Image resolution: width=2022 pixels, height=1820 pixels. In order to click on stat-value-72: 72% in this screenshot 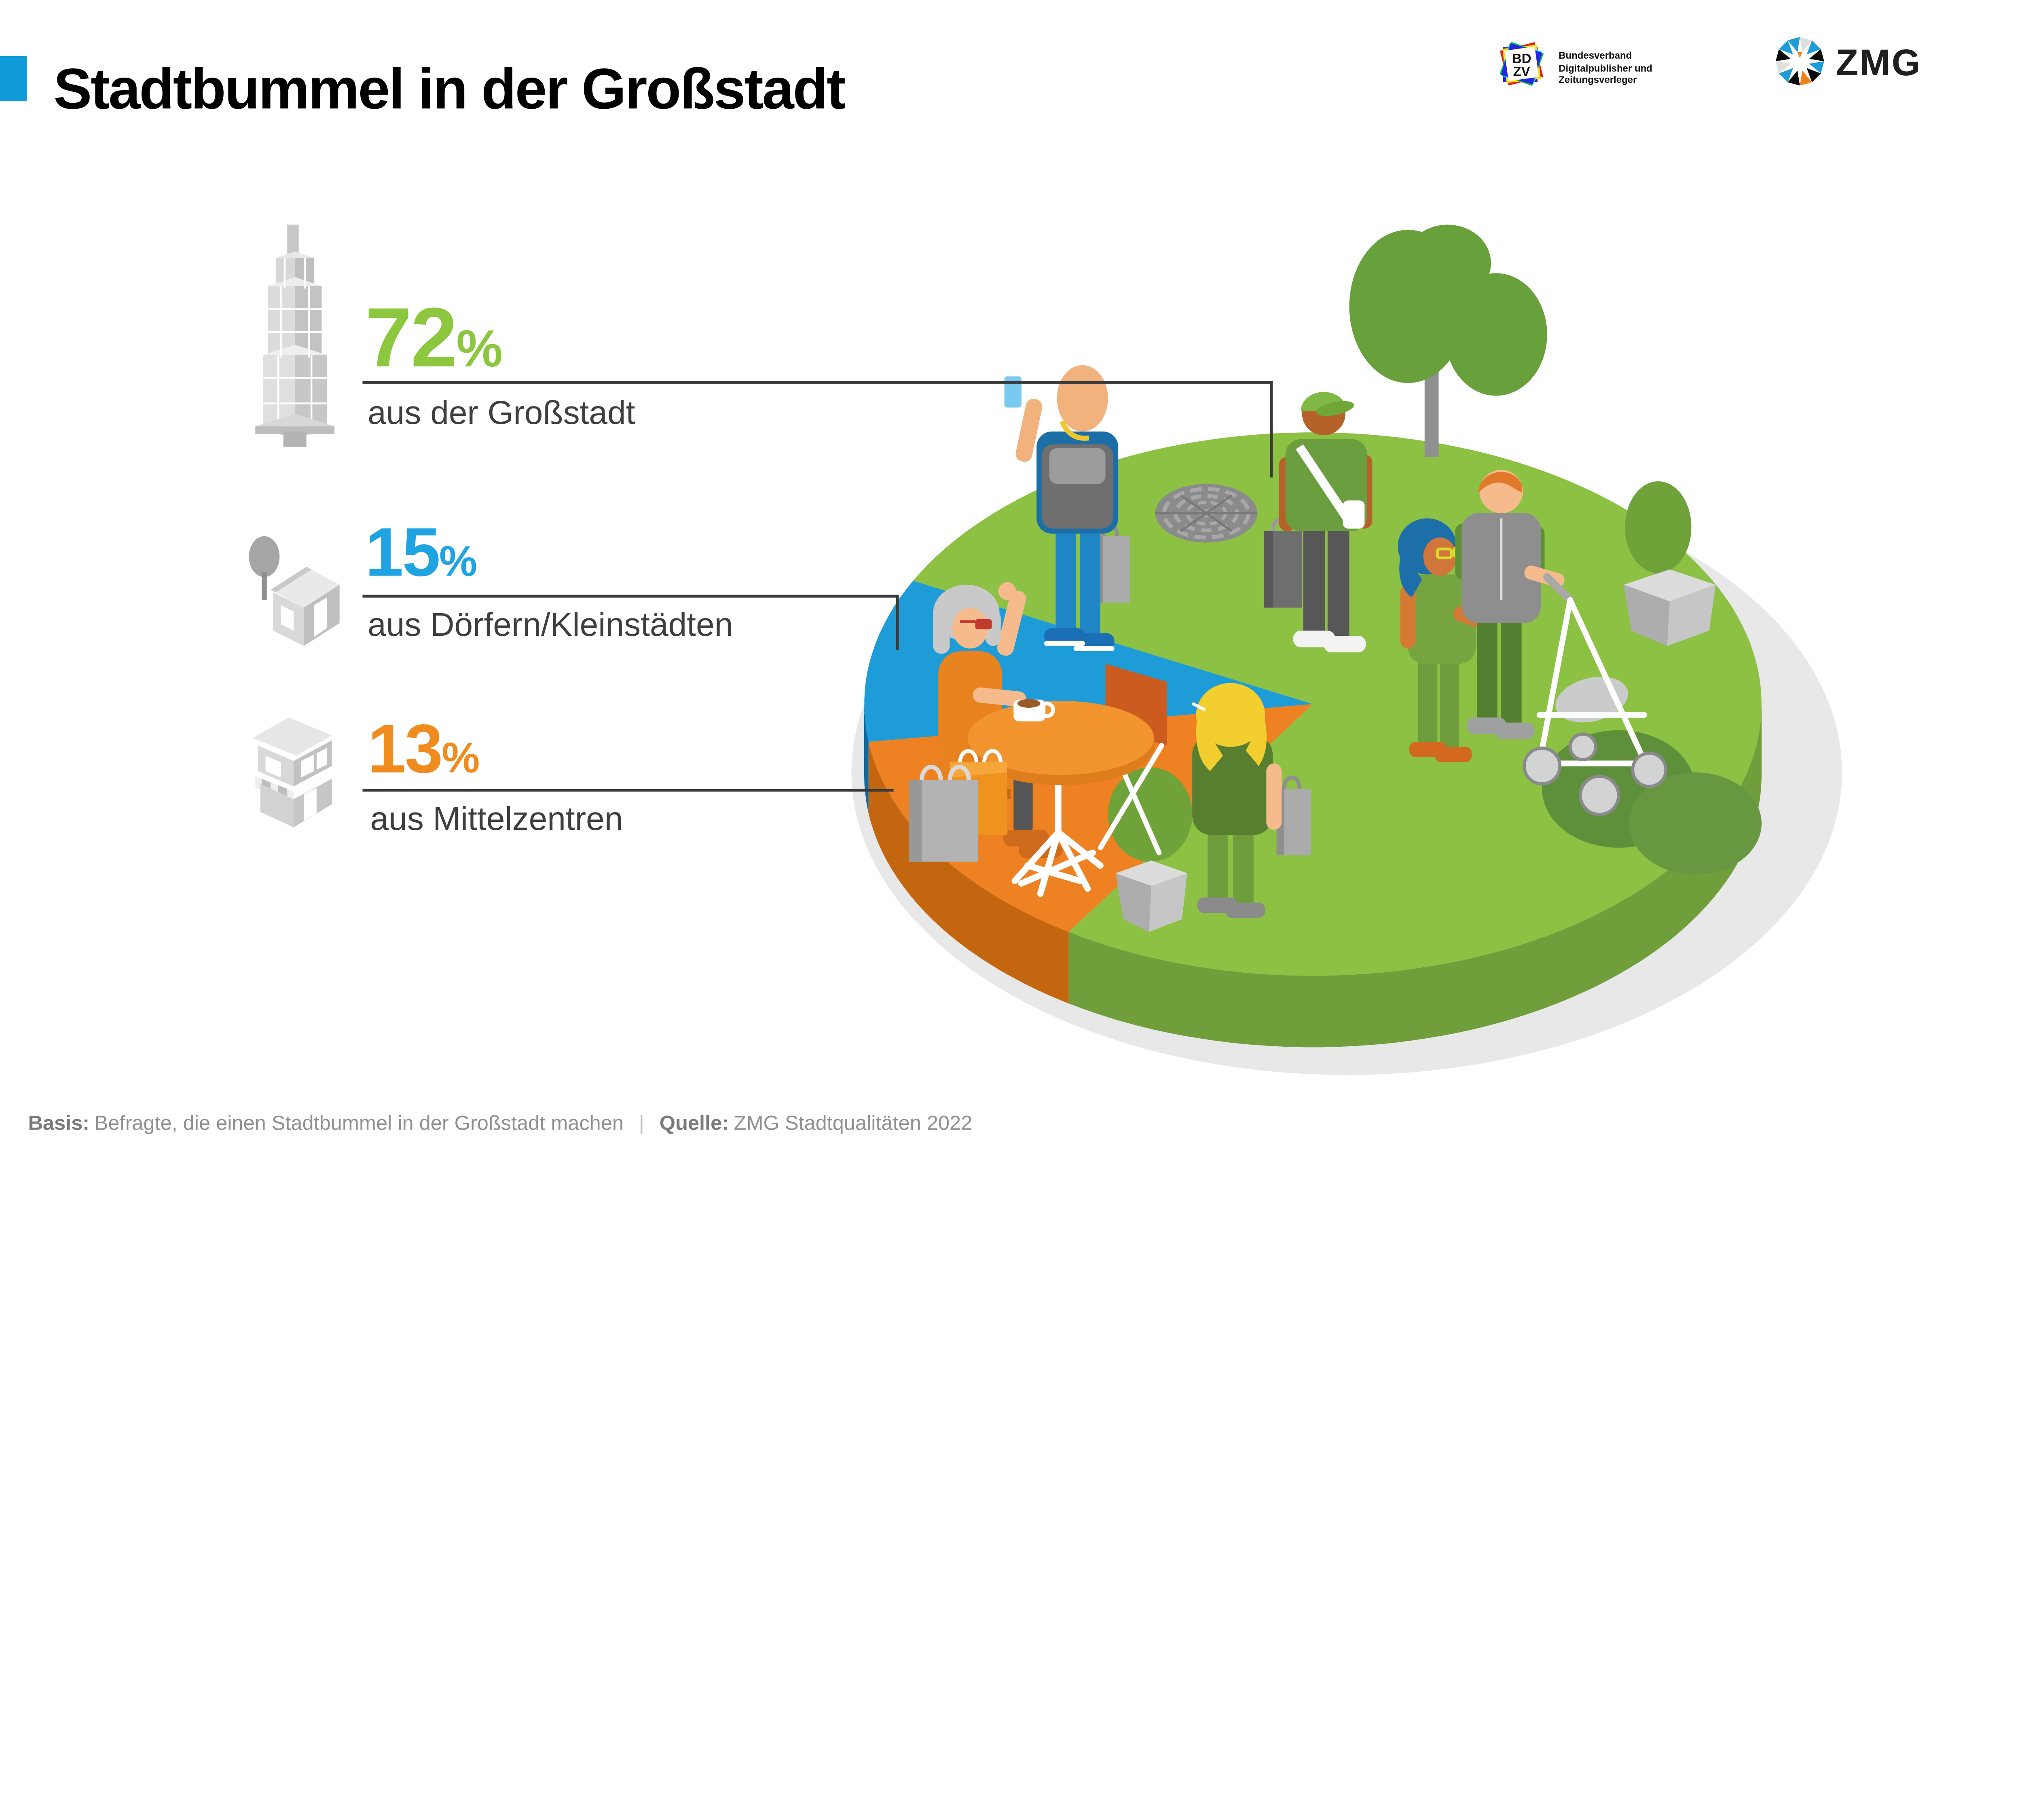, I will do `click(434, 337)`.